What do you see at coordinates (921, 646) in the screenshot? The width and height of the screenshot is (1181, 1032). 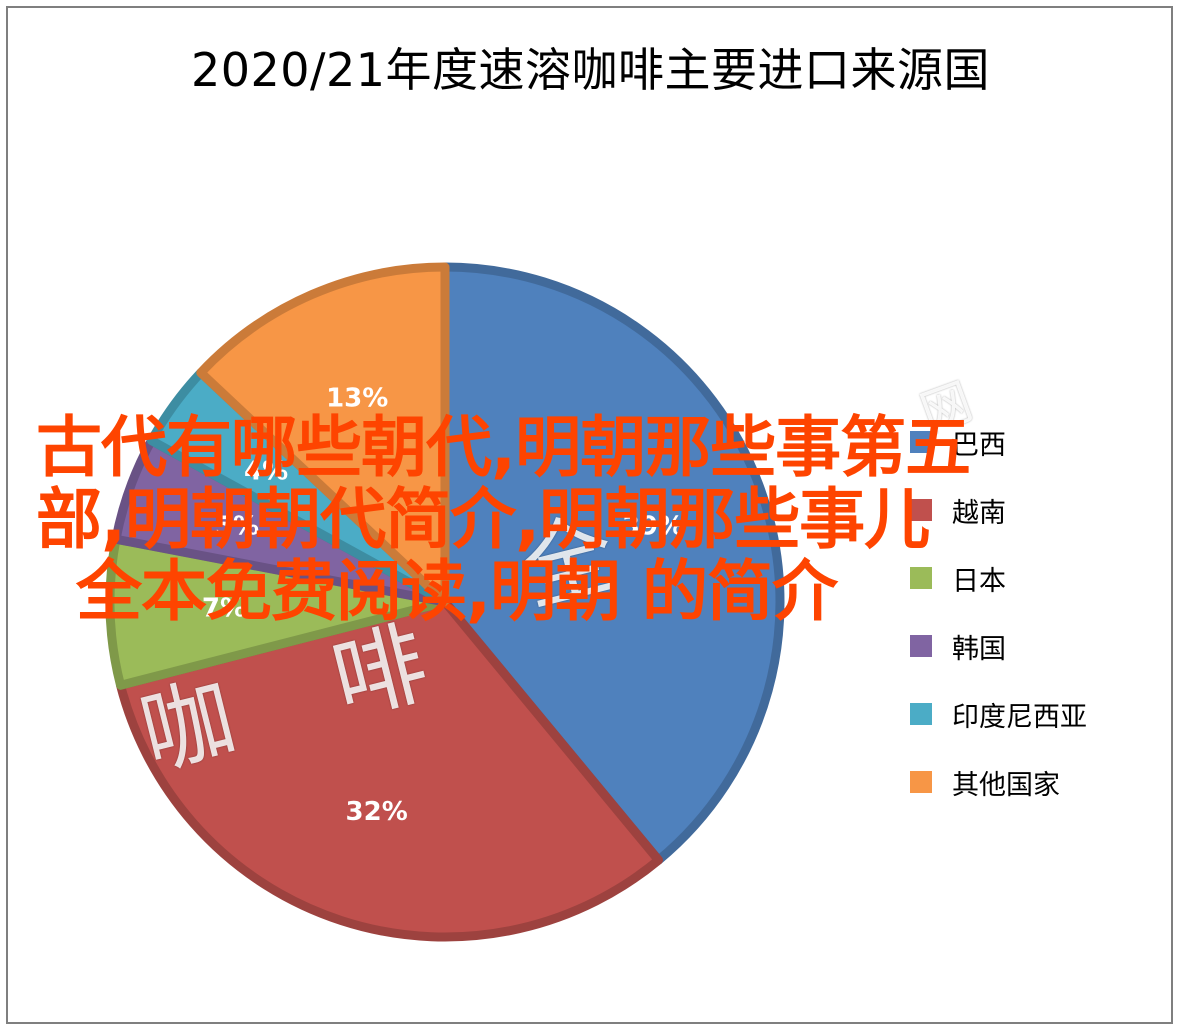 I see `legend-swatch-korea` at bounding box center [921, 646].